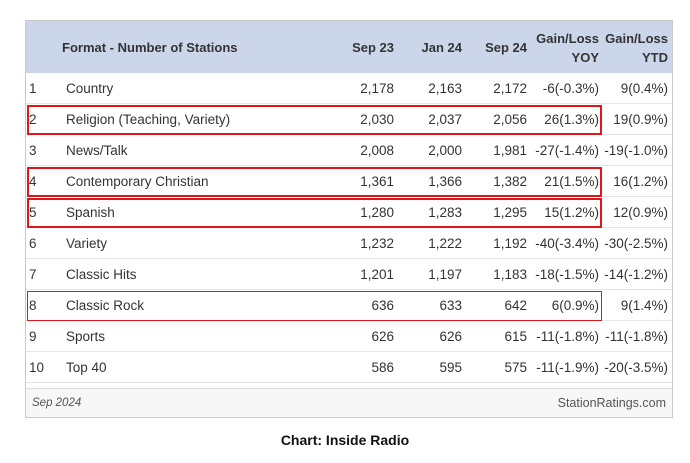  What do you see at coordinates (86, 367) in the screenshot?
I see `cell-format: Top 40` at bounding box center [86, 367].